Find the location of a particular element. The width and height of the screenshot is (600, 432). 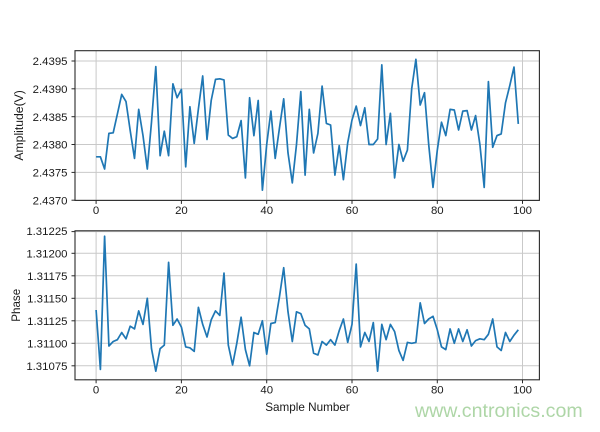

svg-text: 2.4375 is located at coordinates (50, 174).